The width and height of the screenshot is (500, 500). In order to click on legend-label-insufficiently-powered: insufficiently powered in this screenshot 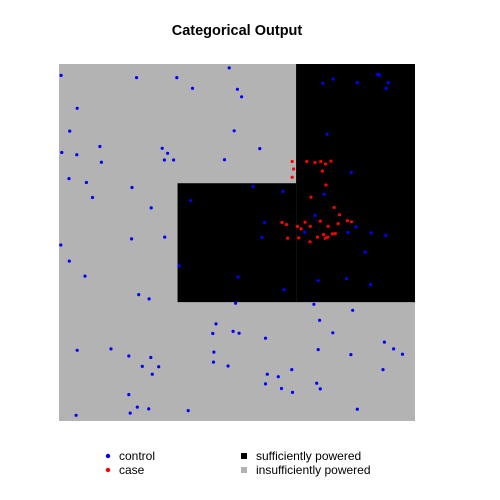, I will do `click(313, 470)`.